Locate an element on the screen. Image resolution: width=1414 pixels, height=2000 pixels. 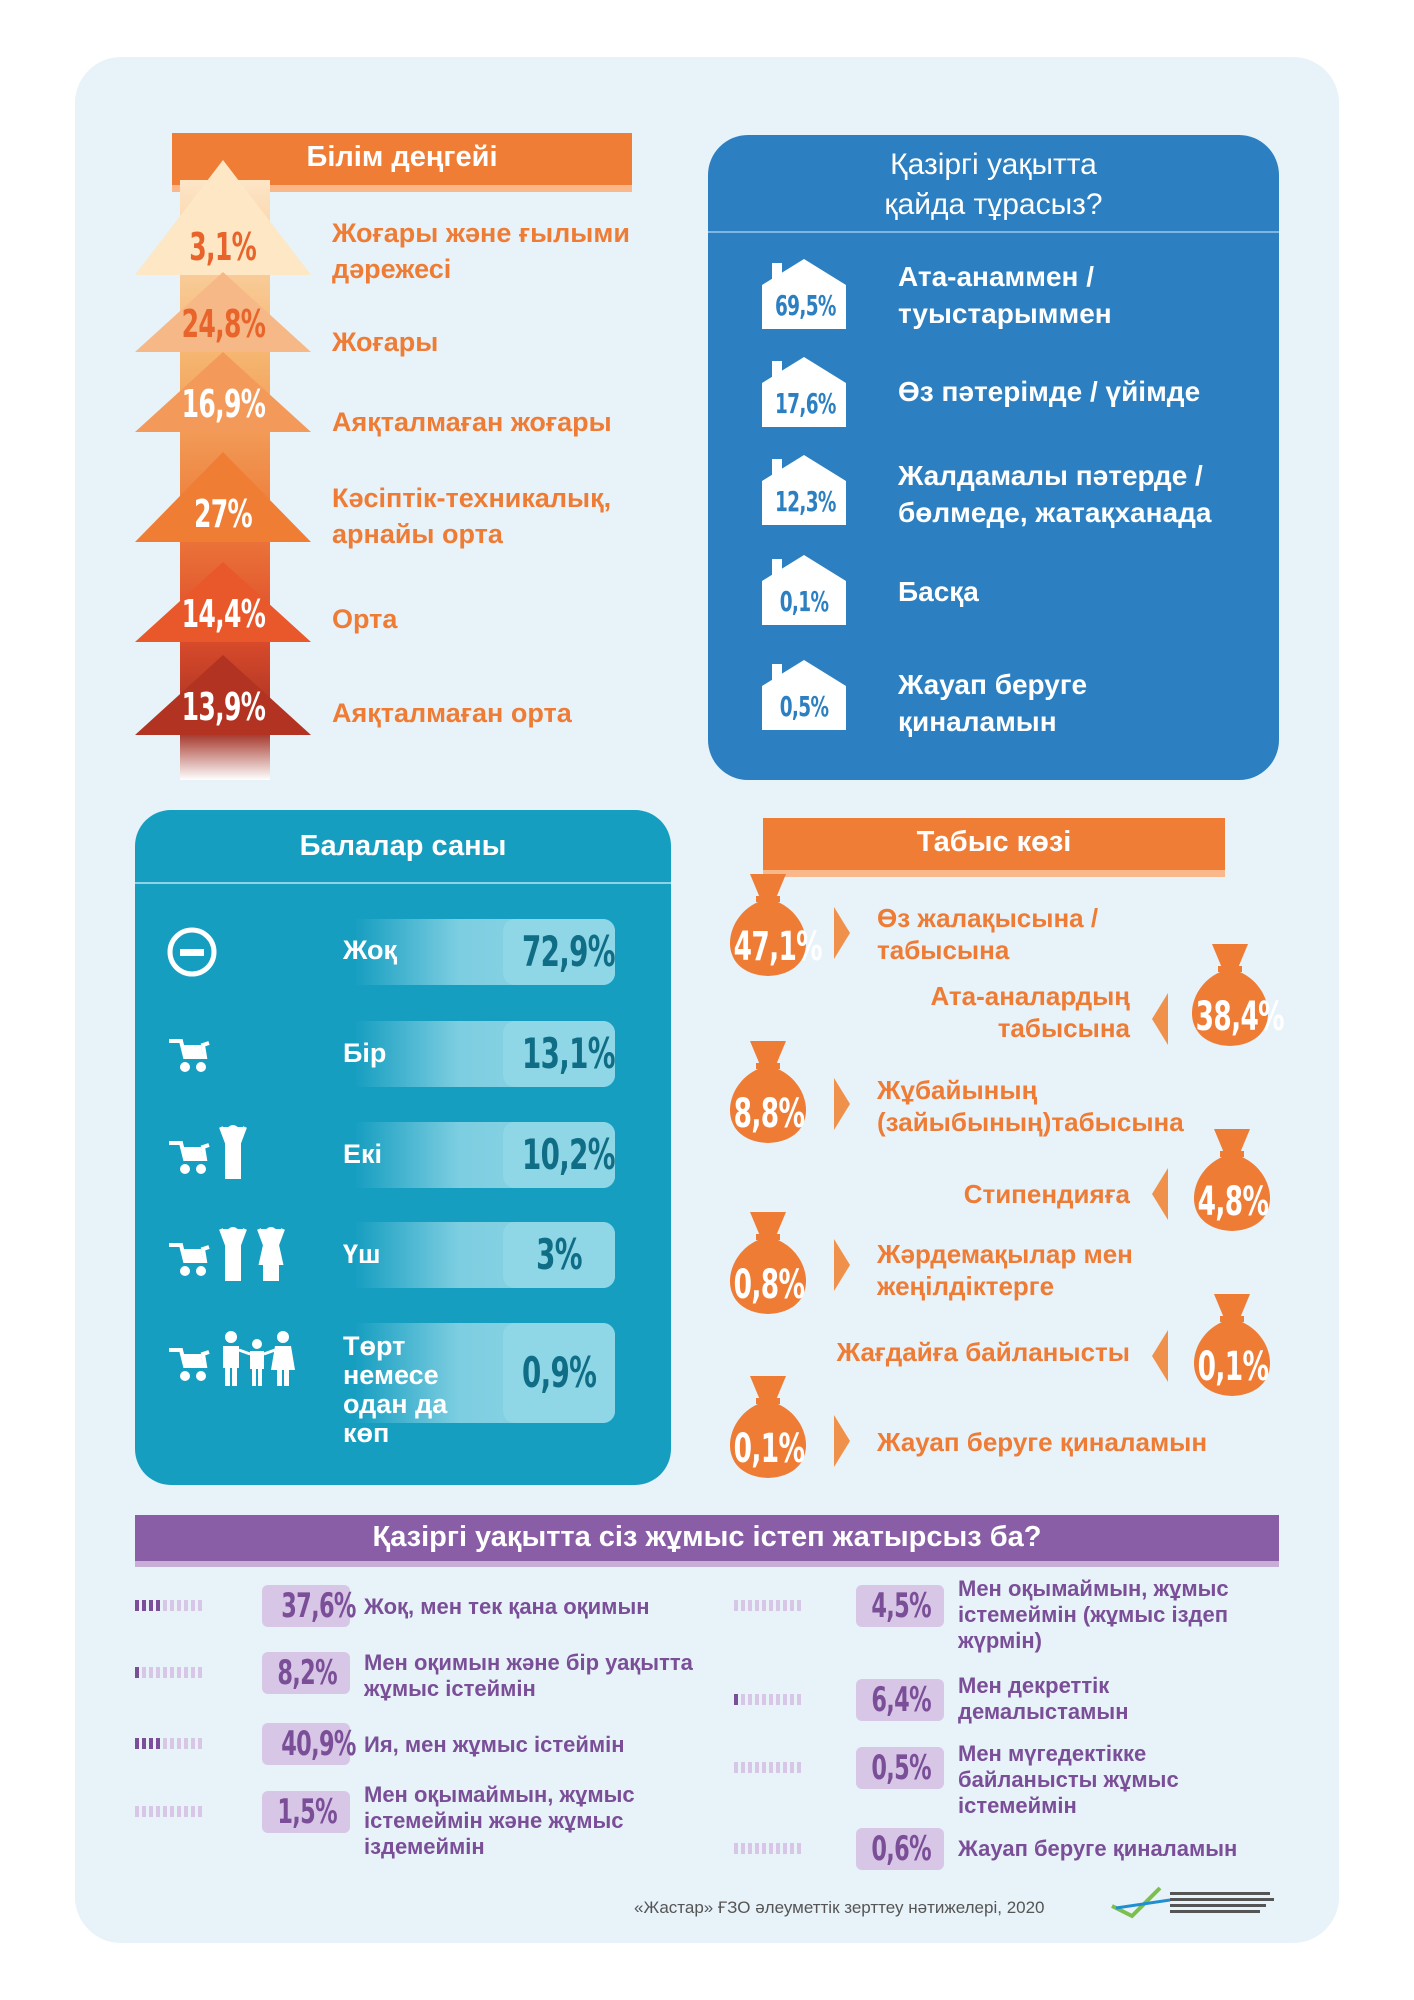
money-bag-icon: 47,1% is located at coordinates (769, 925).